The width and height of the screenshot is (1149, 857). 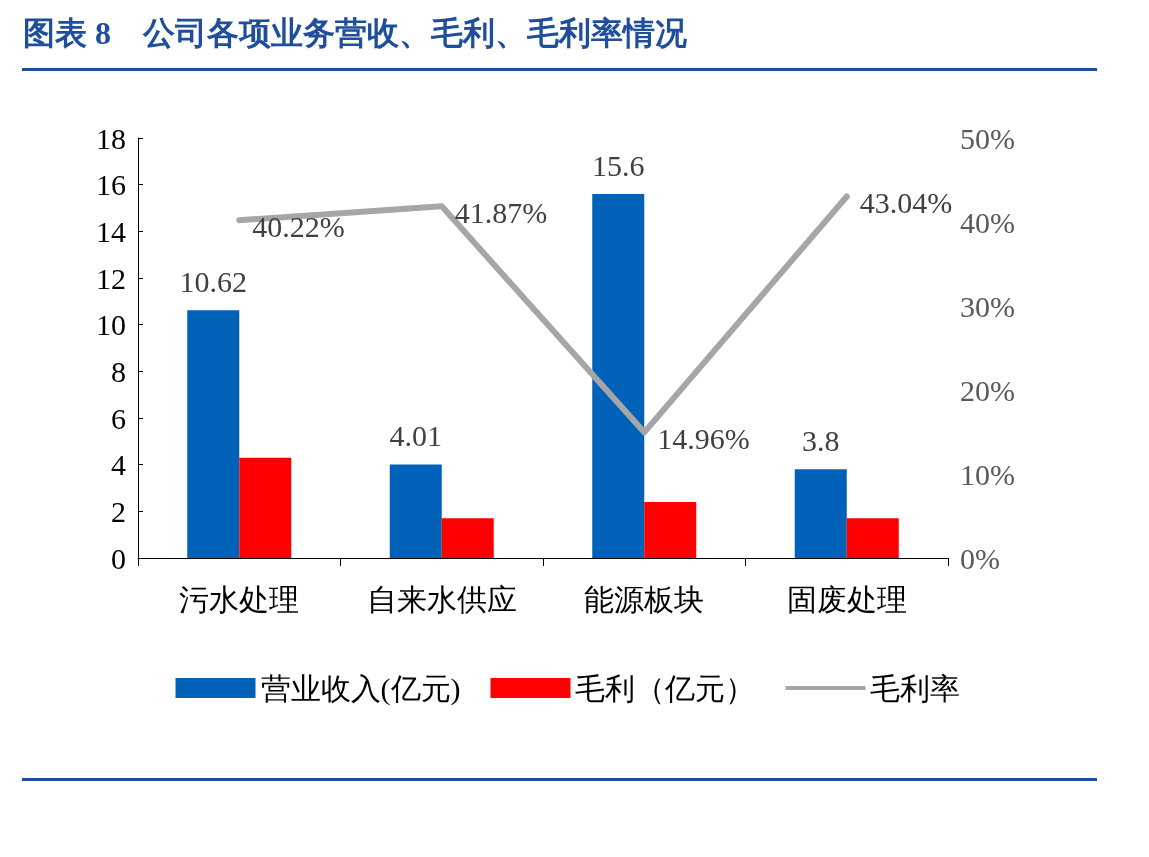 What do you see at coordinates (118, 465) in the screenshot?
I see `y-tick-label: 4` at bounding box center [118, 465].